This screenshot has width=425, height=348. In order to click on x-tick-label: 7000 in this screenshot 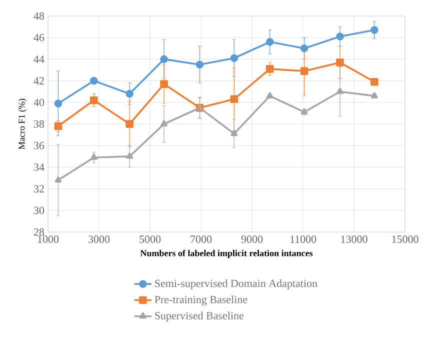, I will do `click(201, 239)`.